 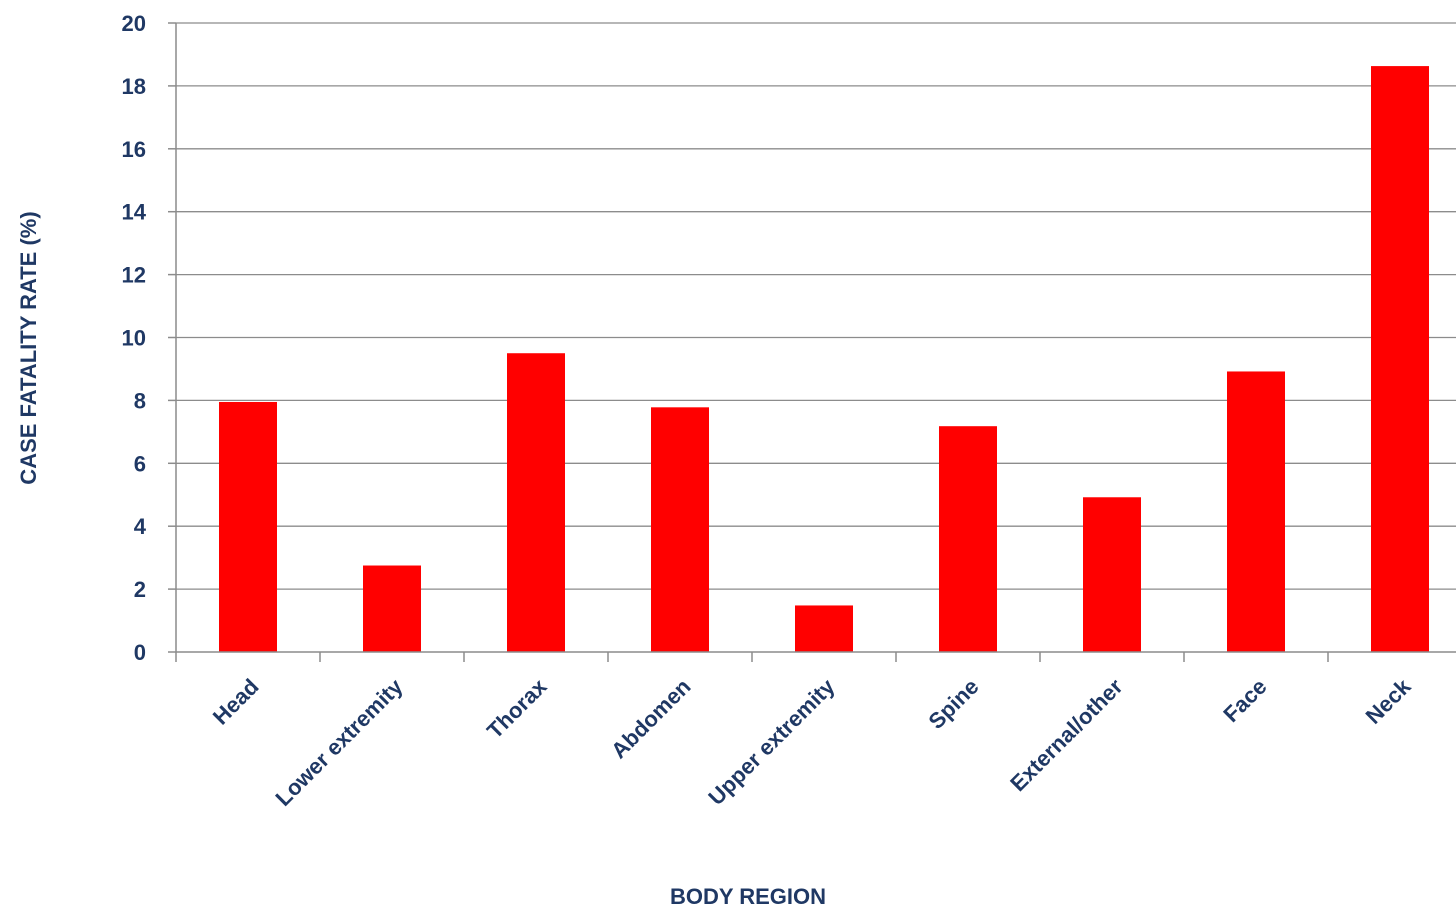 What do you see at coordinates (392, 608) in the screenshot?
I see `bar-lower-extremity` at bounding box center [392, 608].